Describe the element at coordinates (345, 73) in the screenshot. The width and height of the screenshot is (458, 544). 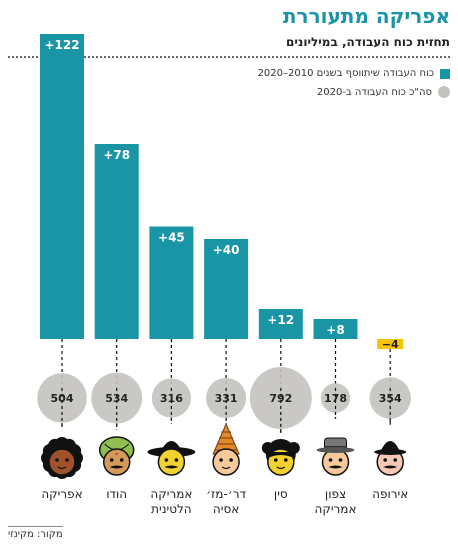
I see `legend-label-added-workforce: כוח העבודה שיתווסף בשנים 2010–2020` at that location.